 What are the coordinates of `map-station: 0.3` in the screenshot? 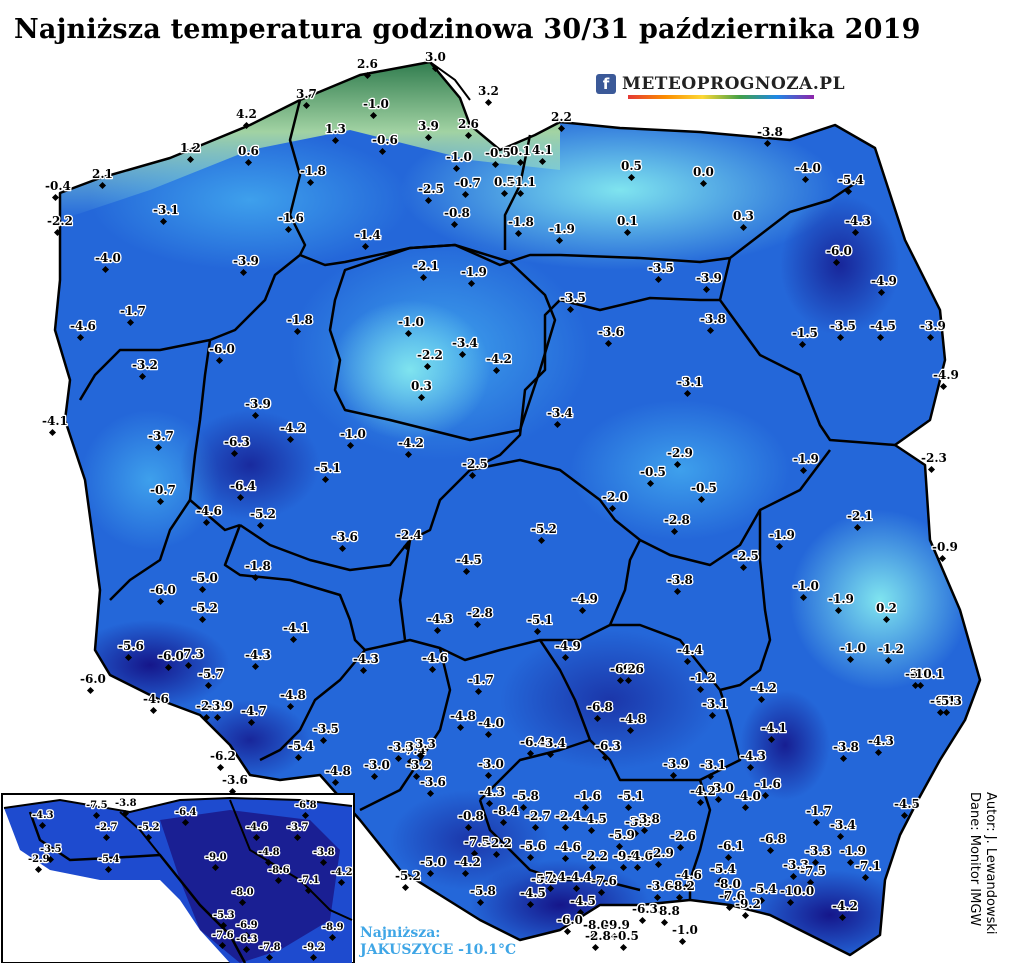 It's located at (743, 220).